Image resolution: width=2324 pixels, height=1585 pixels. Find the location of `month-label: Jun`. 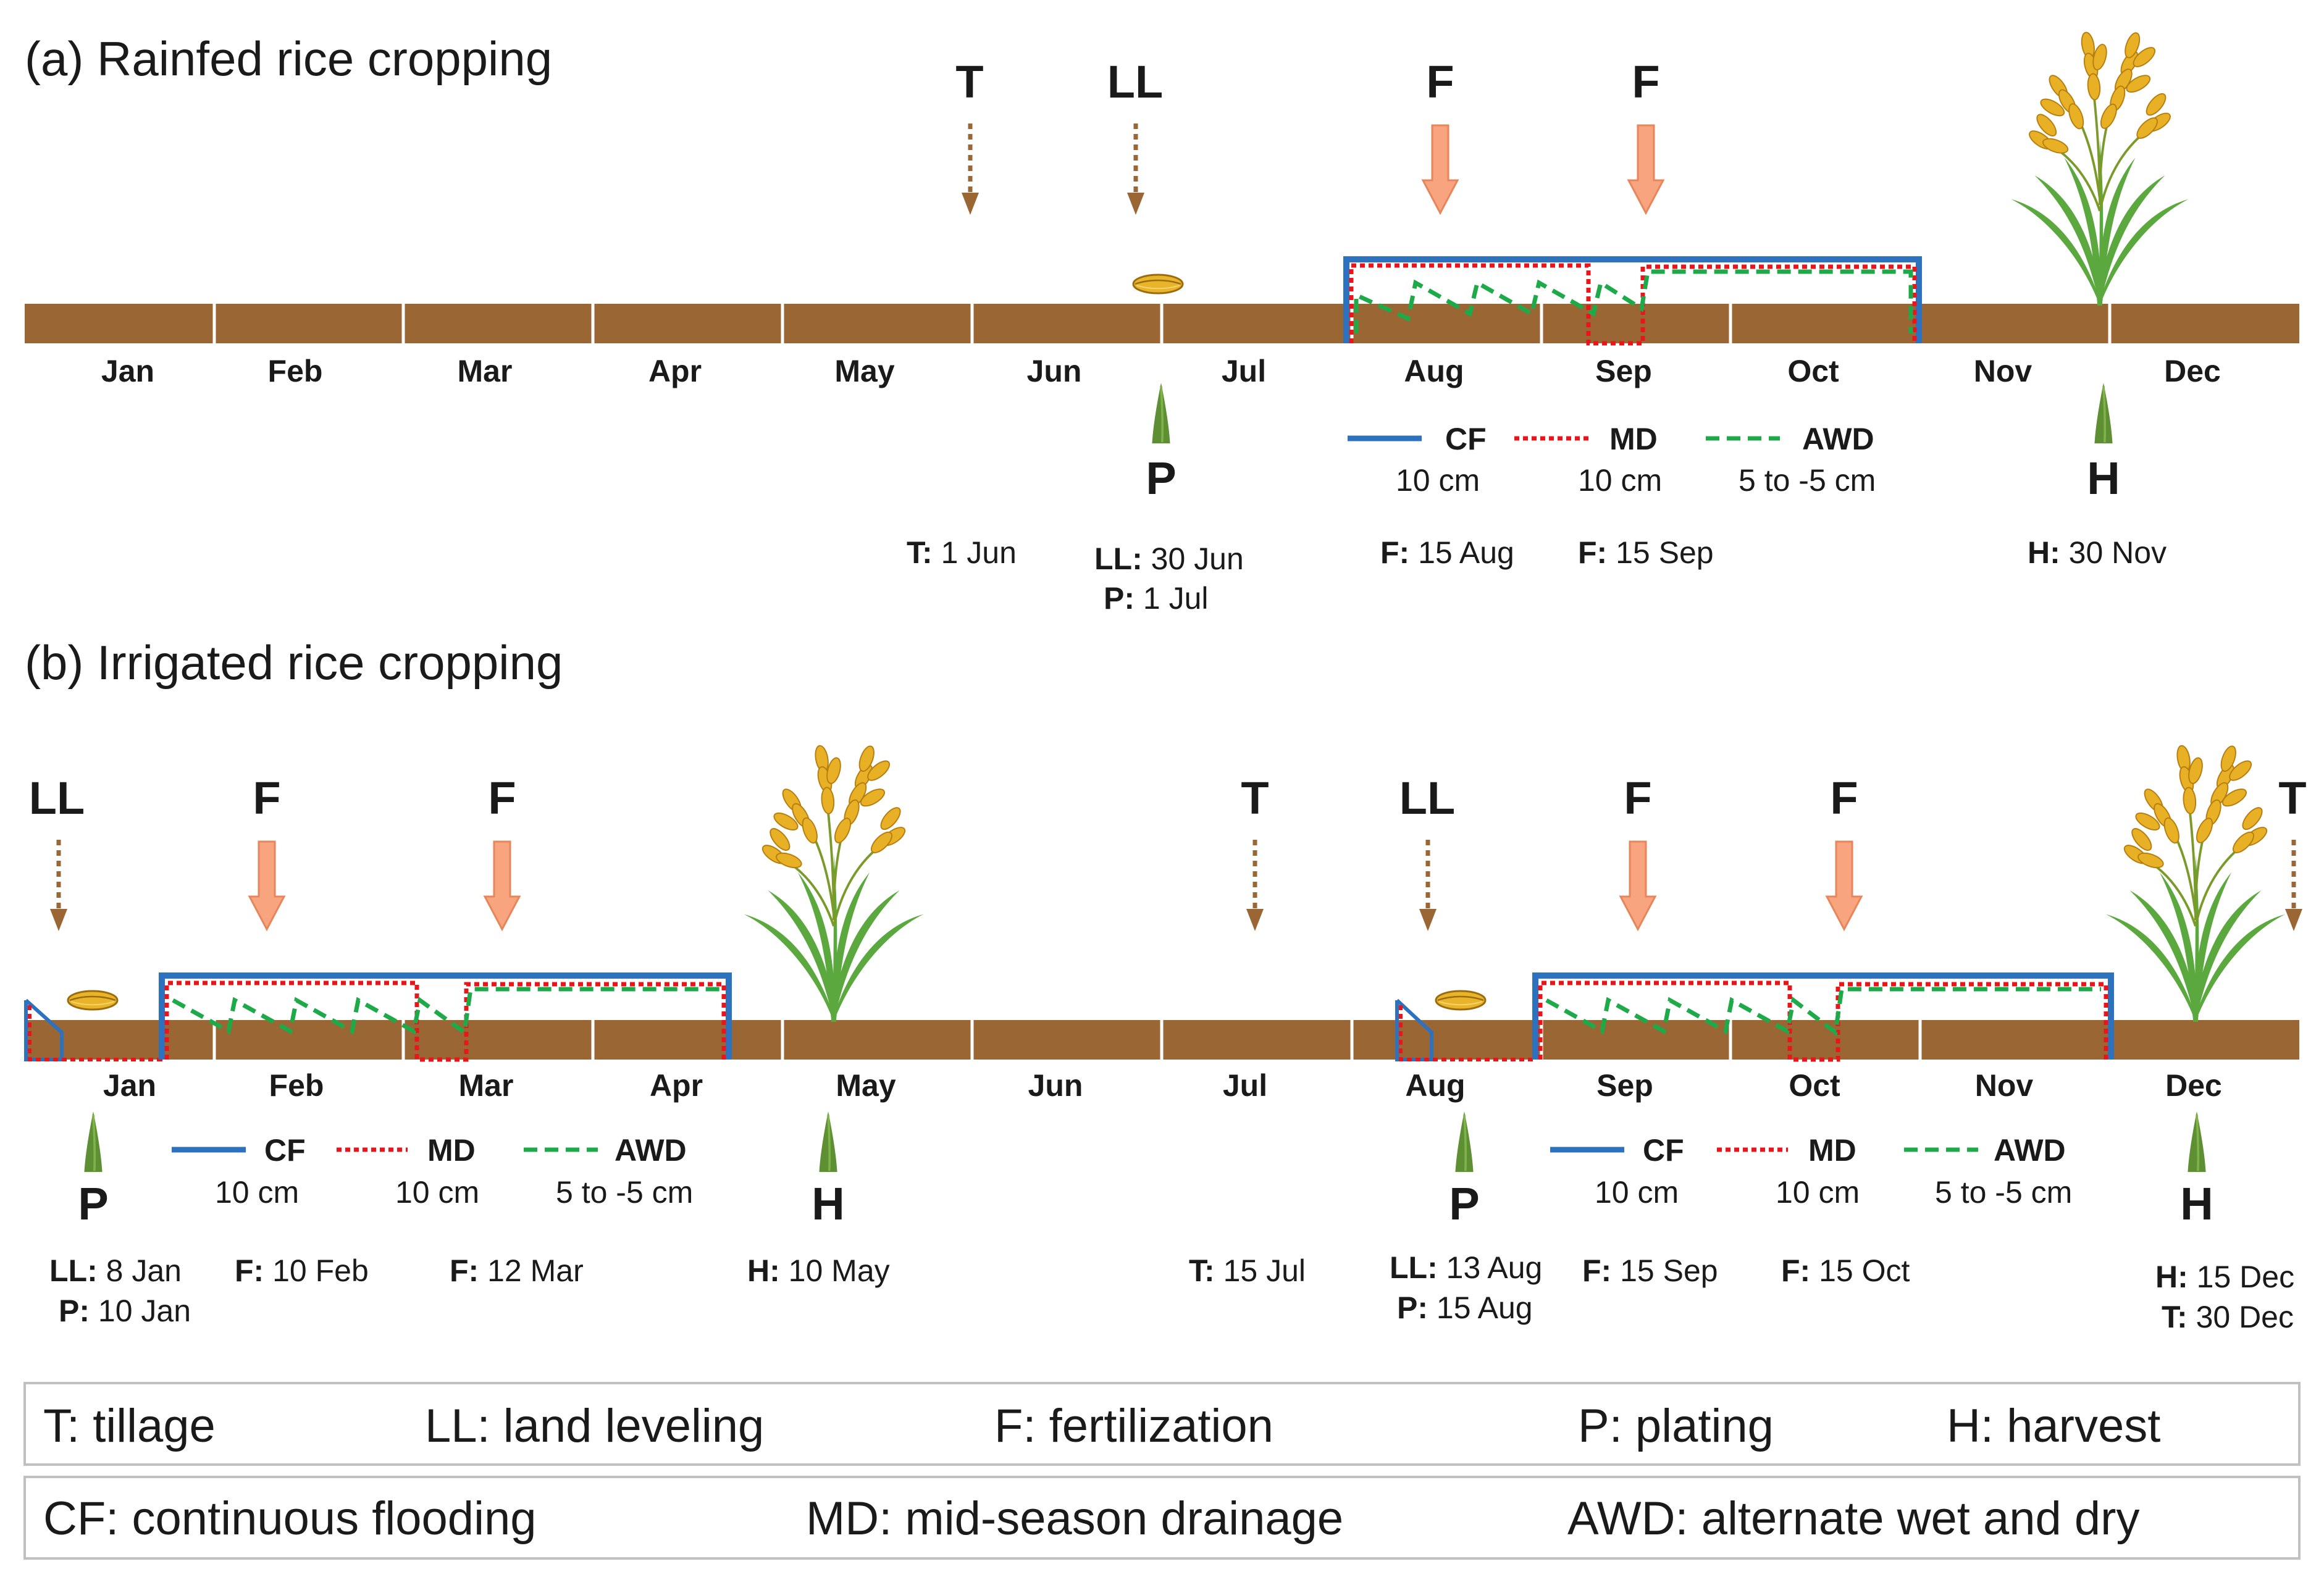

month-label: Jun is located at coordinates (1055, 1085).